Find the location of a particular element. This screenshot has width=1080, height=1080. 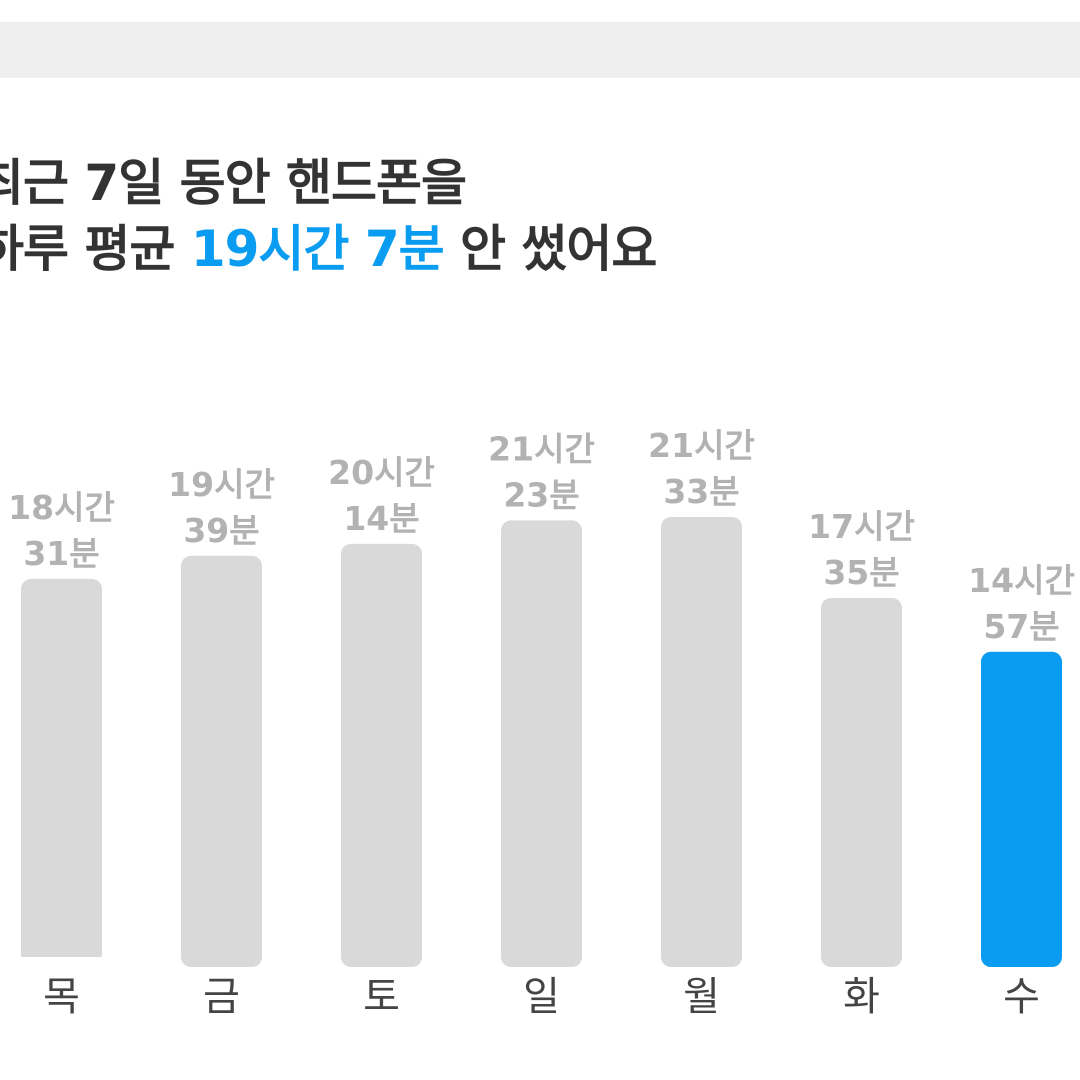

bar-금 is located at coordinates (221, 761).